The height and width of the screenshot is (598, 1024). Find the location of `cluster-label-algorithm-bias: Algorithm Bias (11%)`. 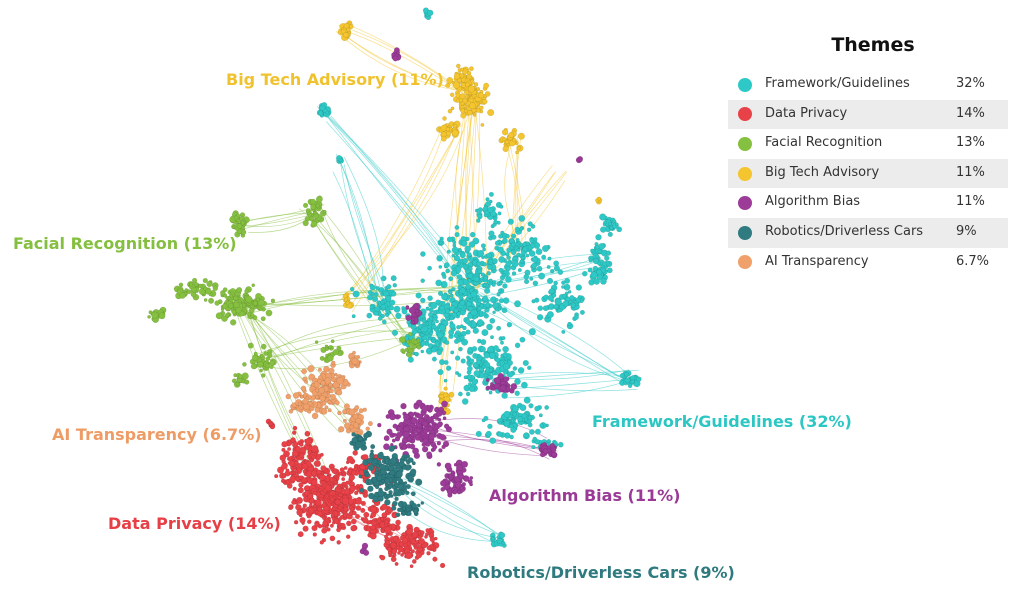

cluster-label-algorithm-bias: Algorithm Bias (11%) is located at coordinates (585, 495).